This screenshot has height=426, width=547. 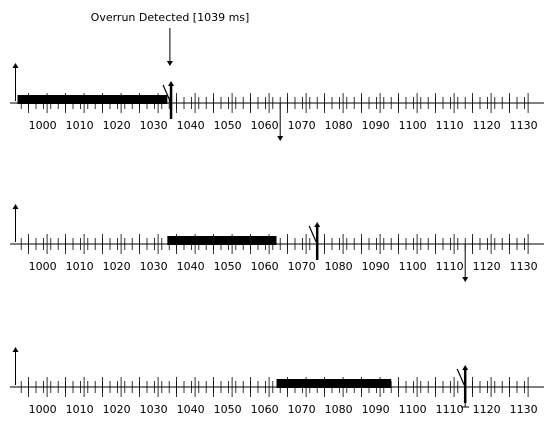 What do you see at coordinates (170, 17) in the screenshot?
I see `overrun-annotation-label: Overrun Detected [1039 ms]` at bounding box center [170, 17].